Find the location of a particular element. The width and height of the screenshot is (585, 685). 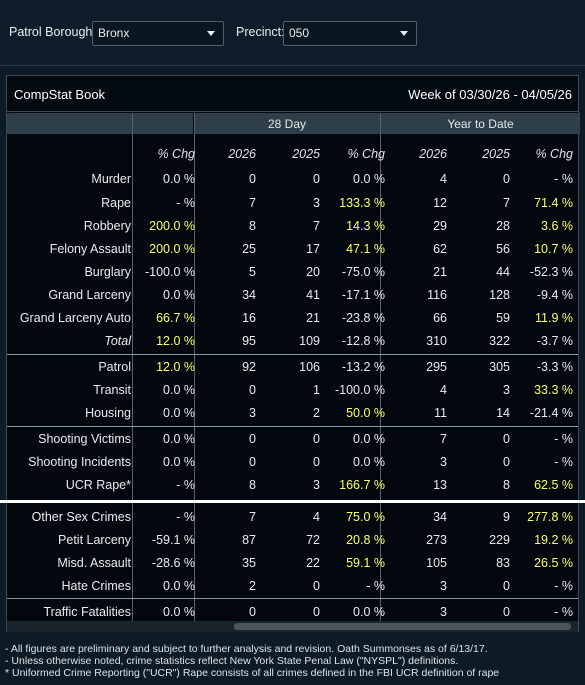

precinct-select: 050 is located at coordinates (350, 33).